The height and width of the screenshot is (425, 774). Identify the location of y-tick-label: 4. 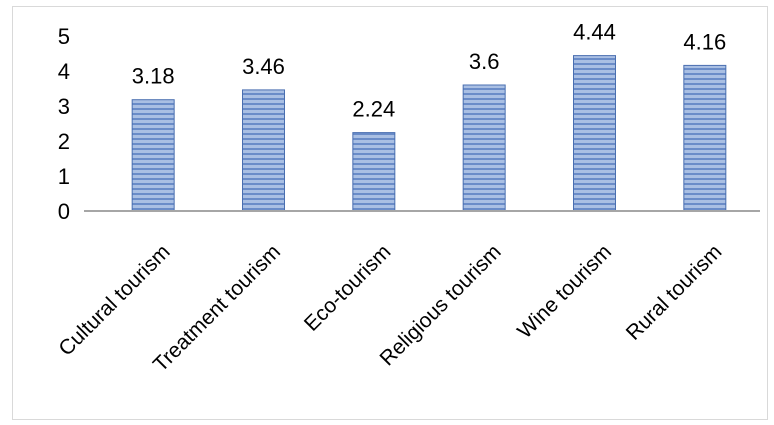
(64, 71).